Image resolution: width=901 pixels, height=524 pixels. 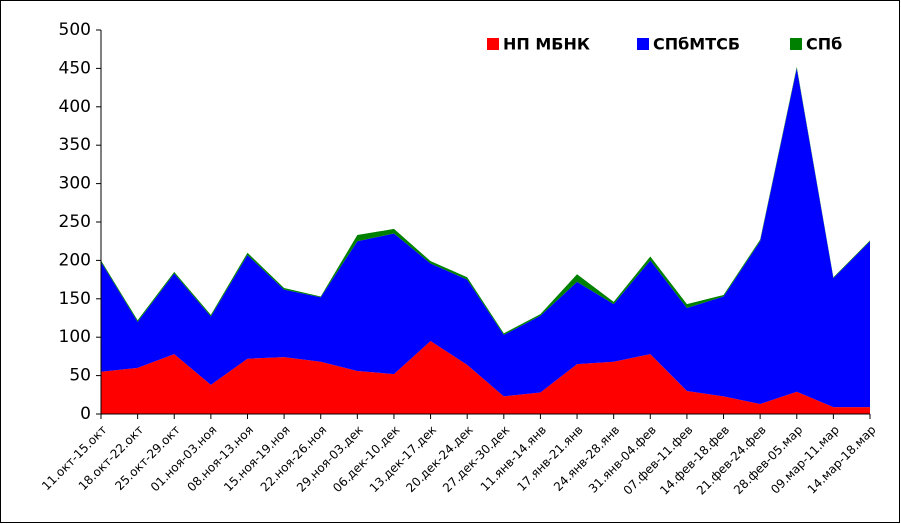 What do you see at coordinates (75, 107) in the screenshot?
I see `y-tick-label: 400` at bounding box center [75, 107].